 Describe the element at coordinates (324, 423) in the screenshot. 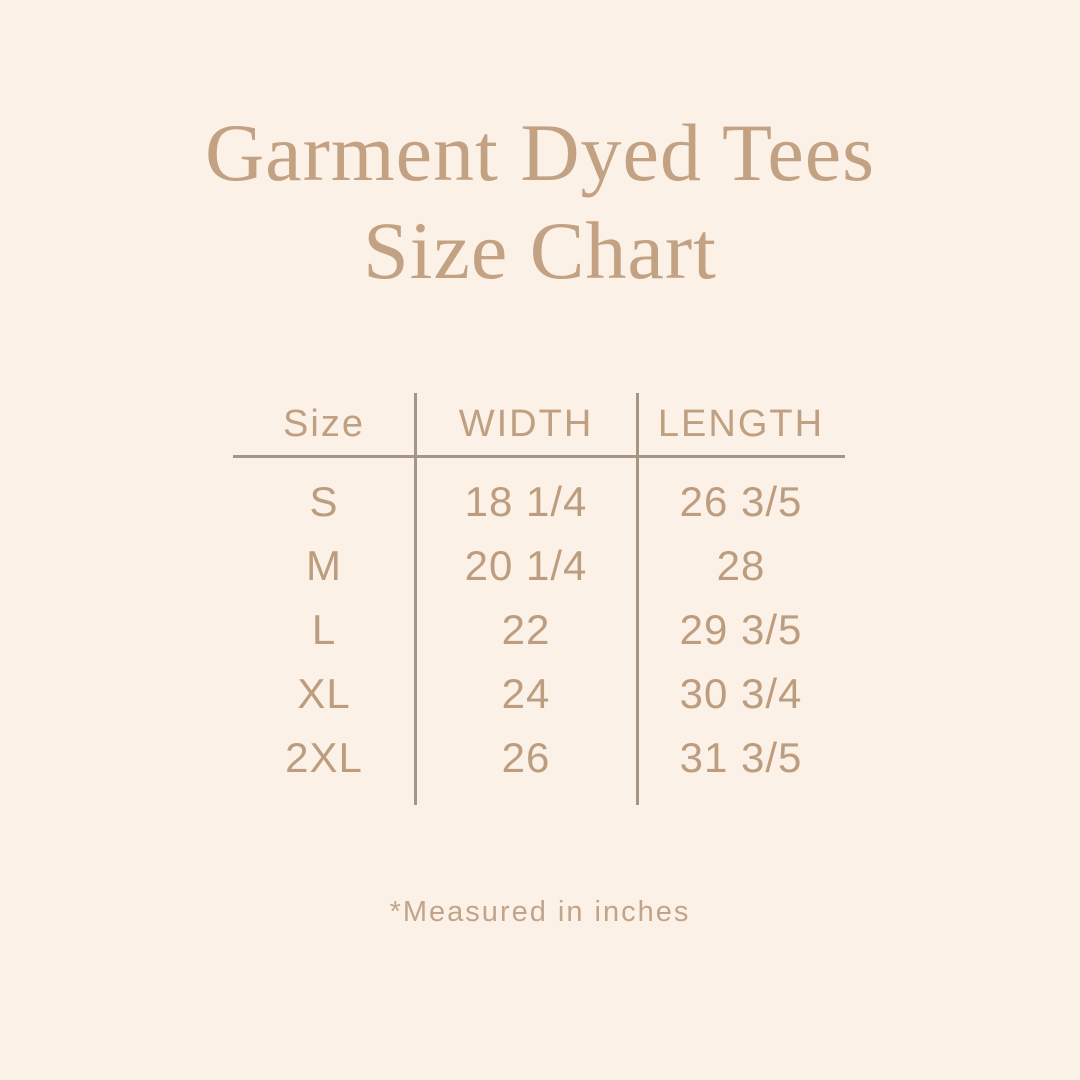

I see `column-header-size: Size` at that location.